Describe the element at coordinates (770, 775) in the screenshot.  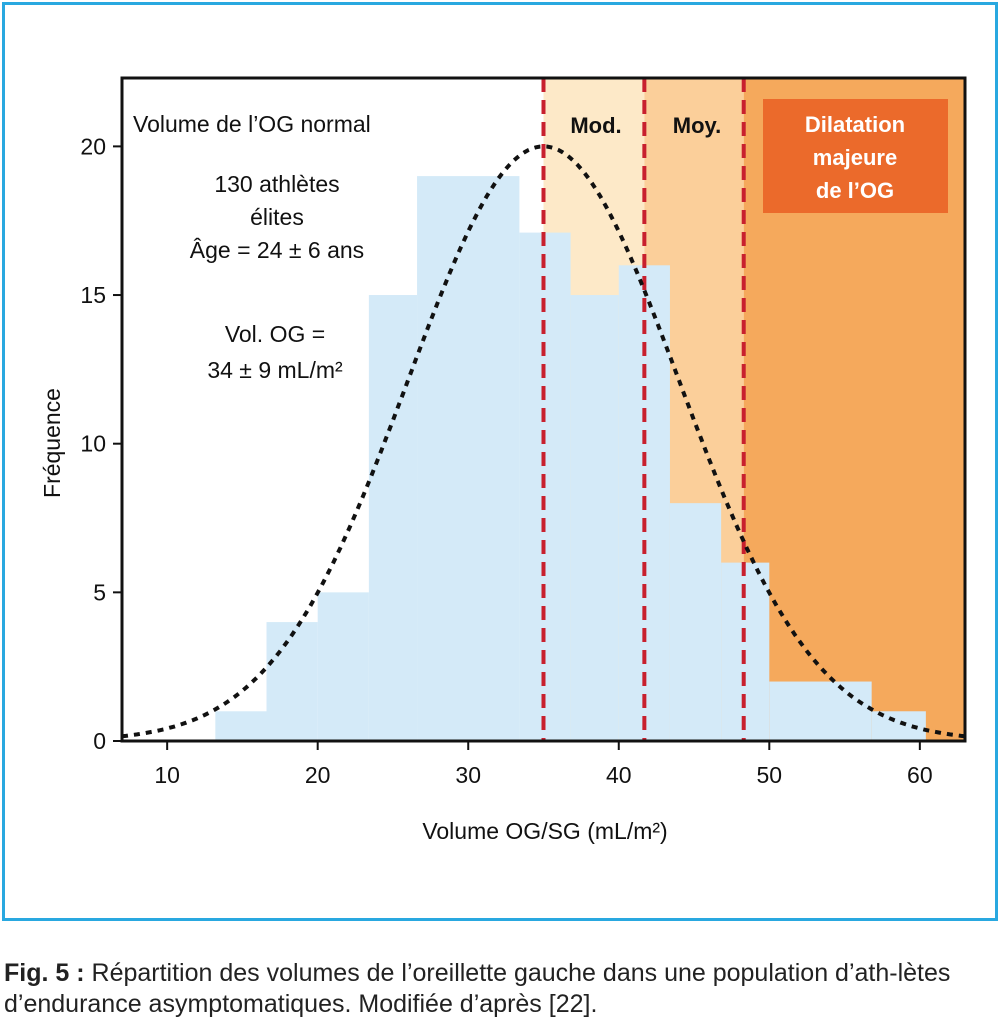
I see `x-tick-label-50: 50` at that location.